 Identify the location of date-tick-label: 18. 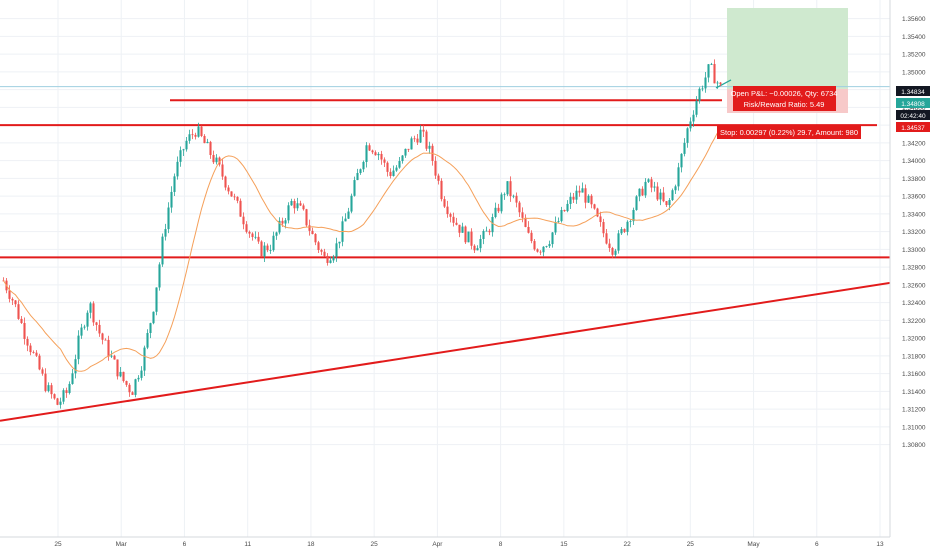
(311, 544).